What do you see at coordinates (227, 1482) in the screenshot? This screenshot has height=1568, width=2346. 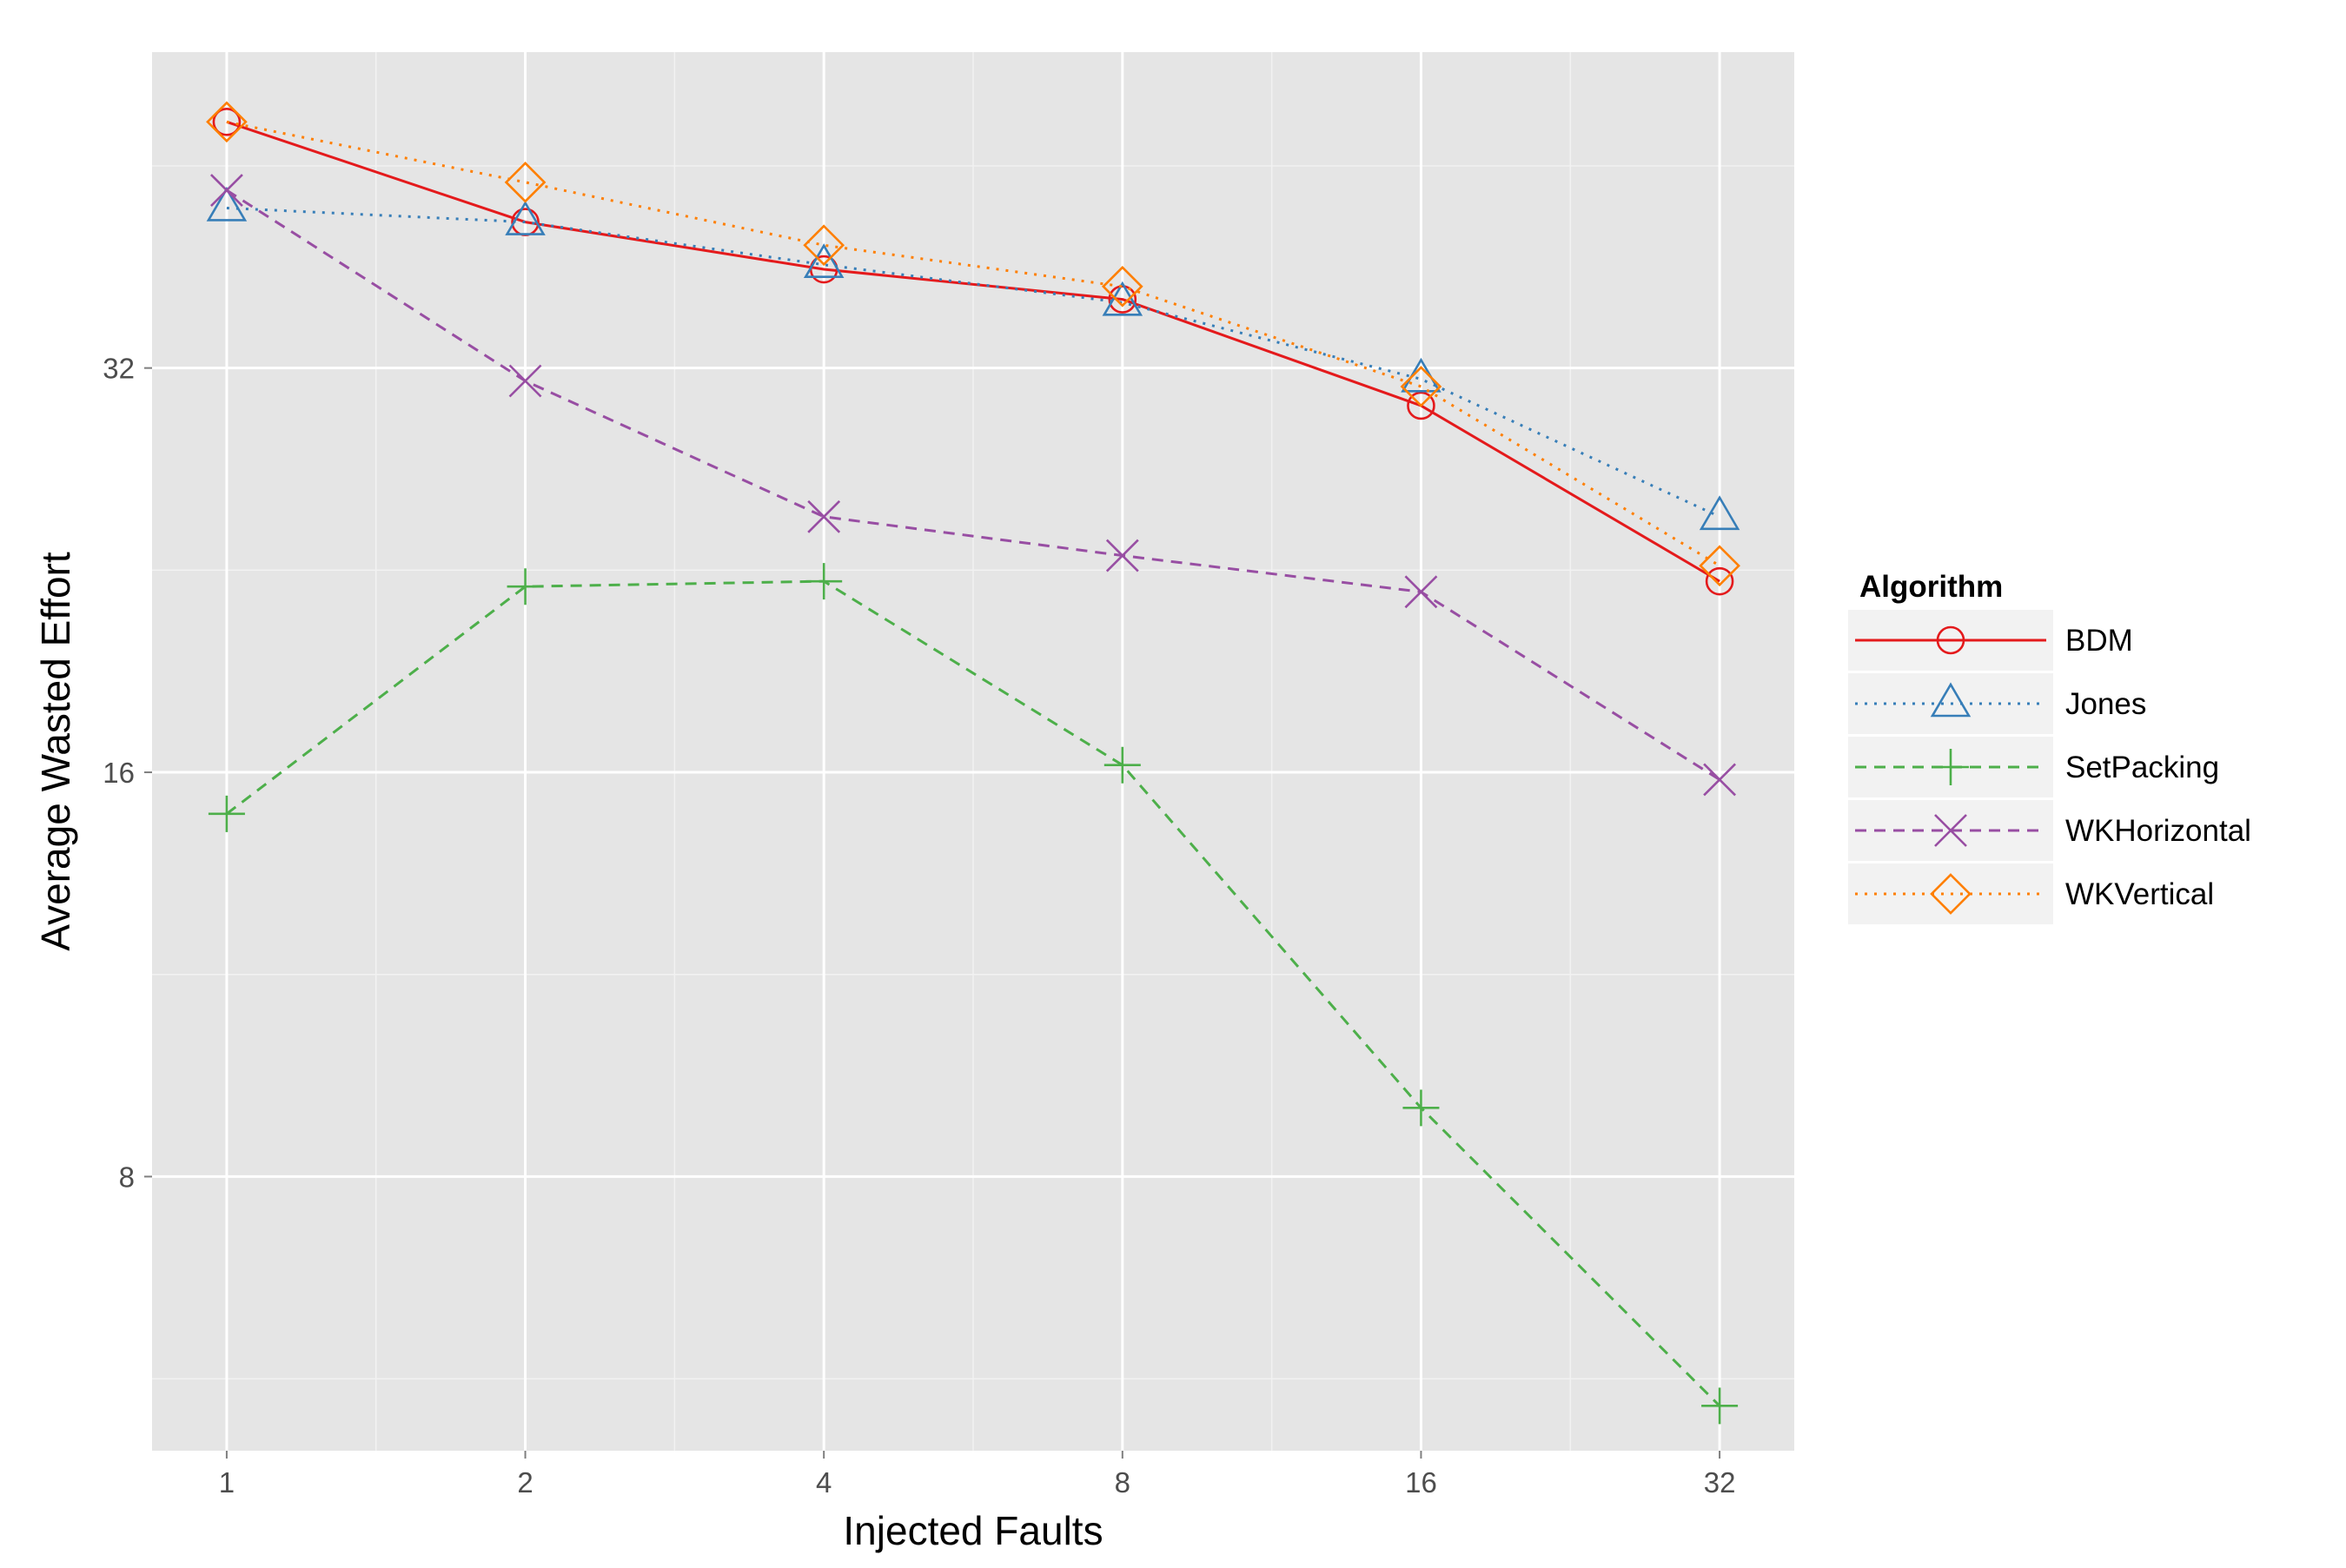 I see `x-tick-label: 1` at bounding box center [227, 1482].